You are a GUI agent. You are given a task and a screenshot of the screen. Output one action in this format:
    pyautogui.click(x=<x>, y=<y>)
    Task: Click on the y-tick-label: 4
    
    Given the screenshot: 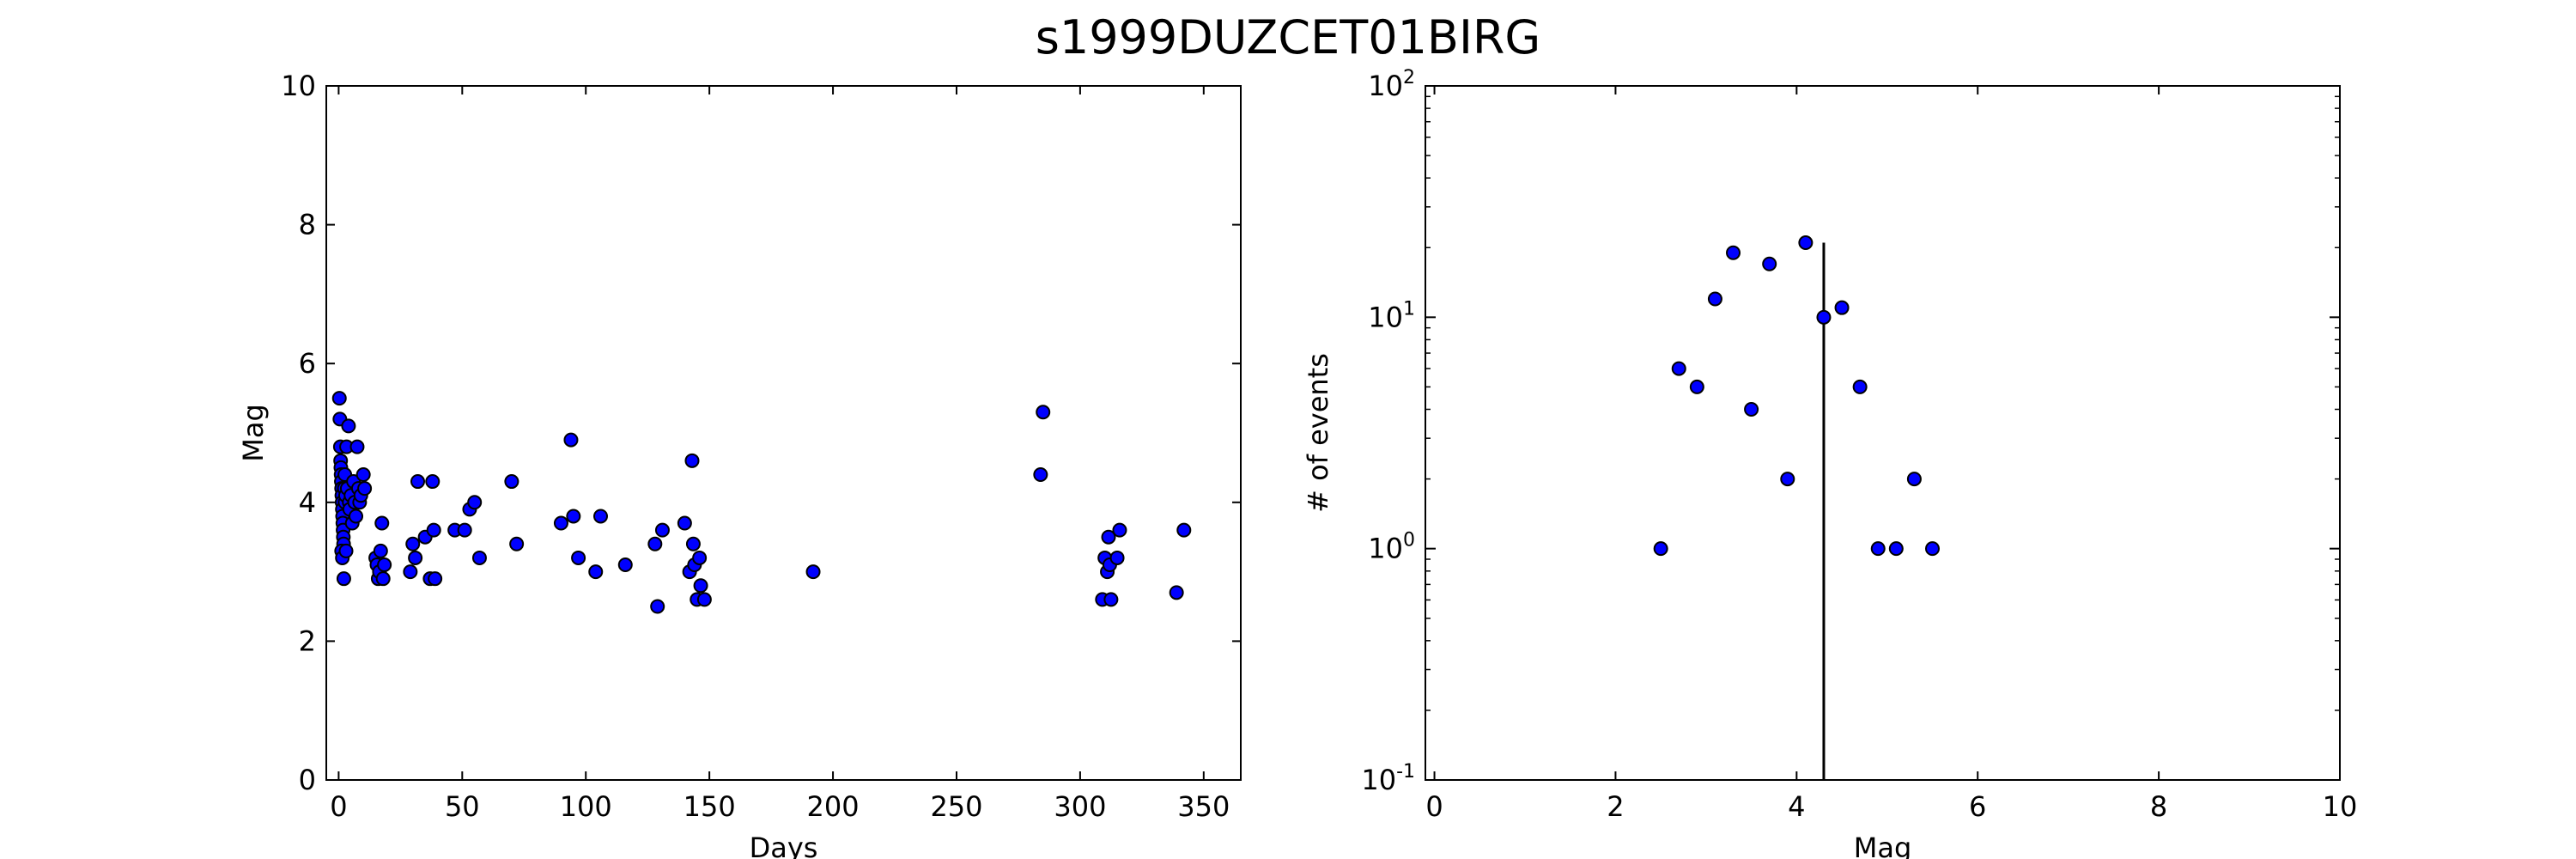 What is the action you would take?
    pyautogui.click(x=307, y=503)
    